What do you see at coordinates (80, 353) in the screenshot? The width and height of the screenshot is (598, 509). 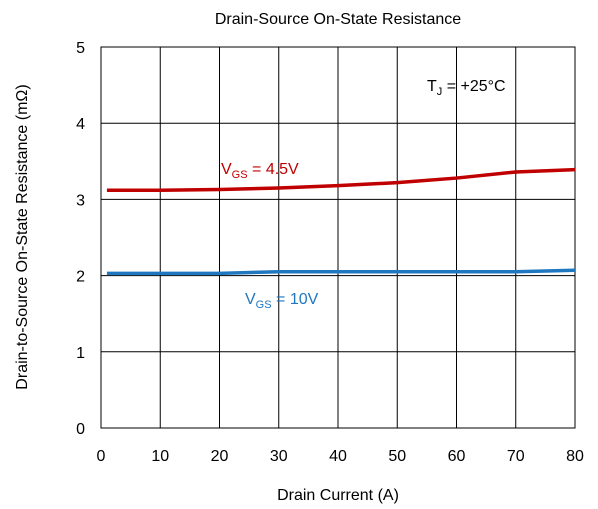 I see `y-tick-label: 1` at bounding box center [80, 353].